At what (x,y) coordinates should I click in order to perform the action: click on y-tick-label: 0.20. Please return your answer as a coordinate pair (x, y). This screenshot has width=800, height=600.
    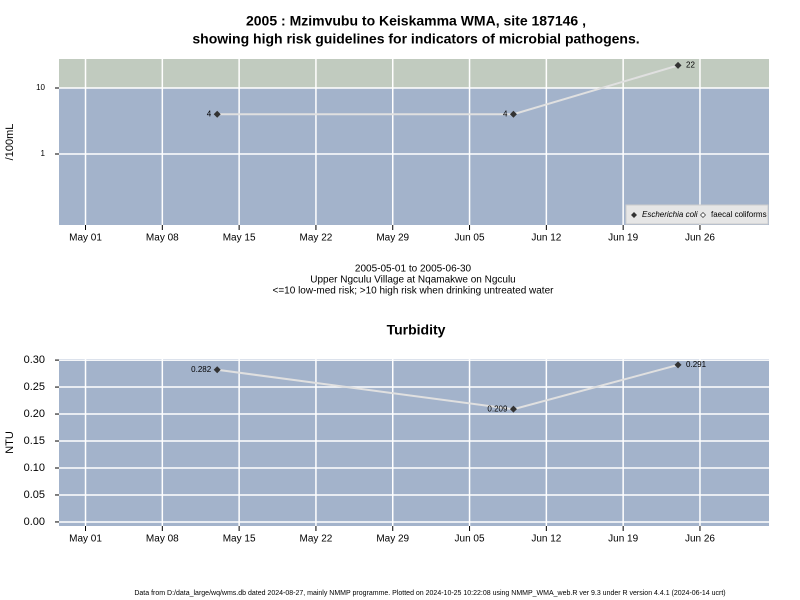
    Looking at the image, I should click on (34, 414).